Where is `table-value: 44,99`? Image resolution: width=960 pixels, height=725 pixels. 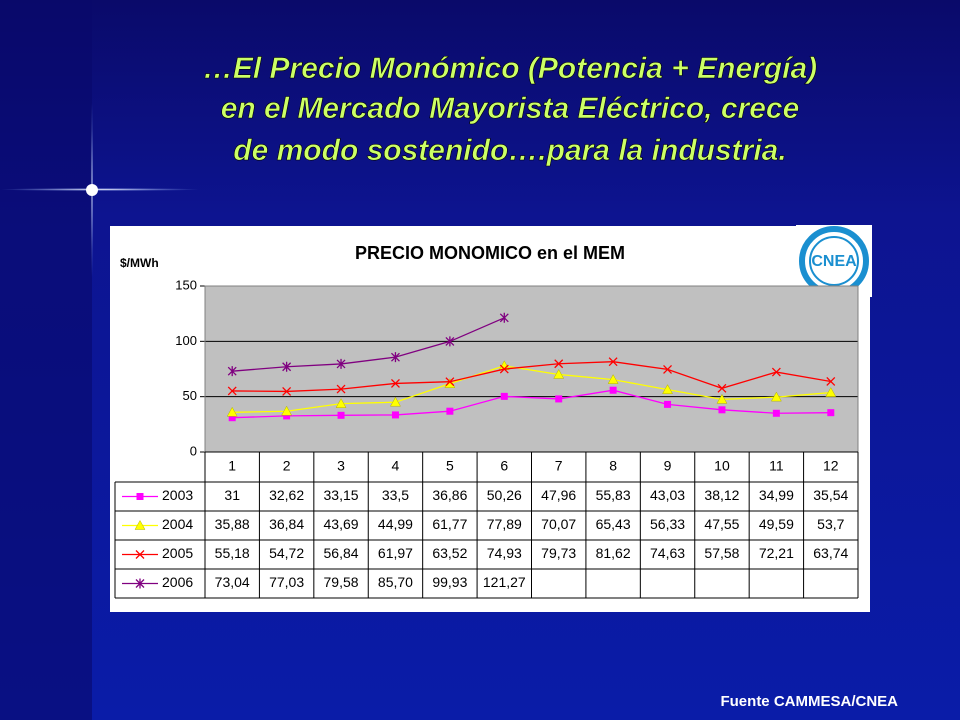 table-value: 44,99 is located at coordinates (395, 524).